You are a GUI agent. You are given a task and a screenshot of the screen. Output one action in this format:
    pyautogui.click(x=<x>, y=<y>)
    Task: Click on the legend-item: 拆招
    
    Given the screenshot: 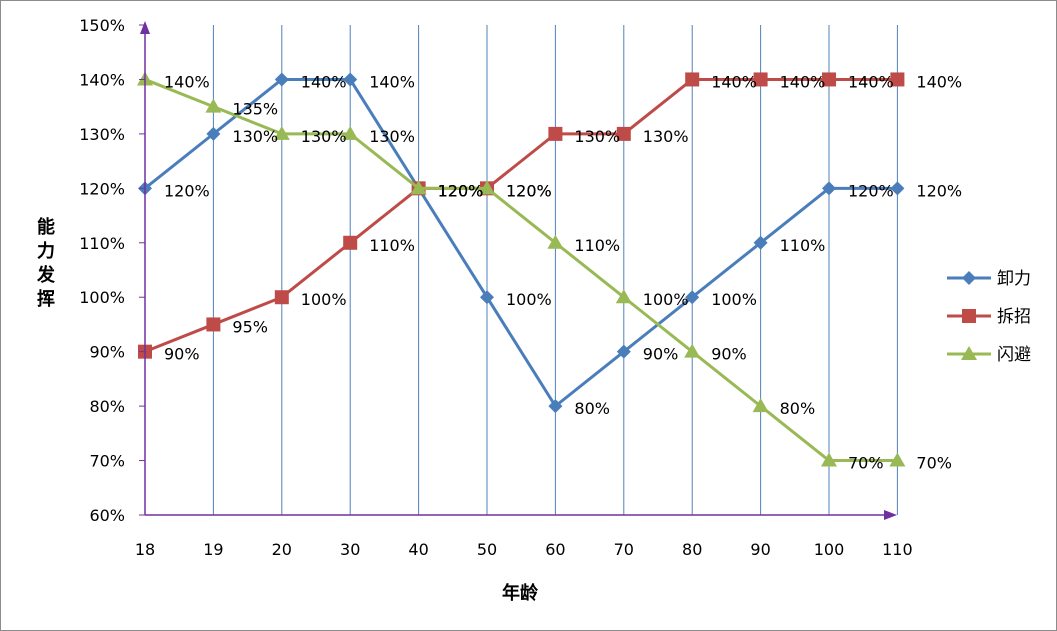 What is the action you would take?
    pyautogui.click(x=989, y=317)
    